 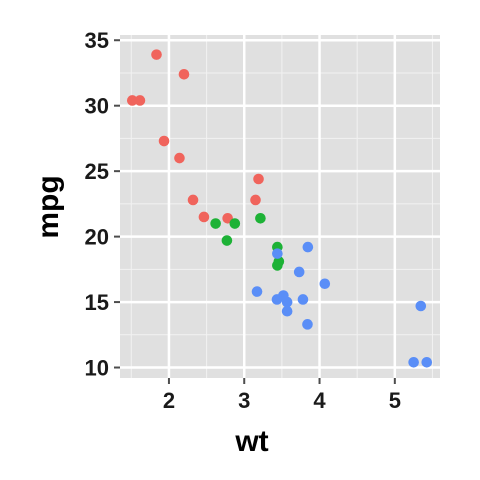 What do you see at coordinates (97, 237) in the screenshot?
I see `y-tick-label: 20` at bounding box center [97, 237].